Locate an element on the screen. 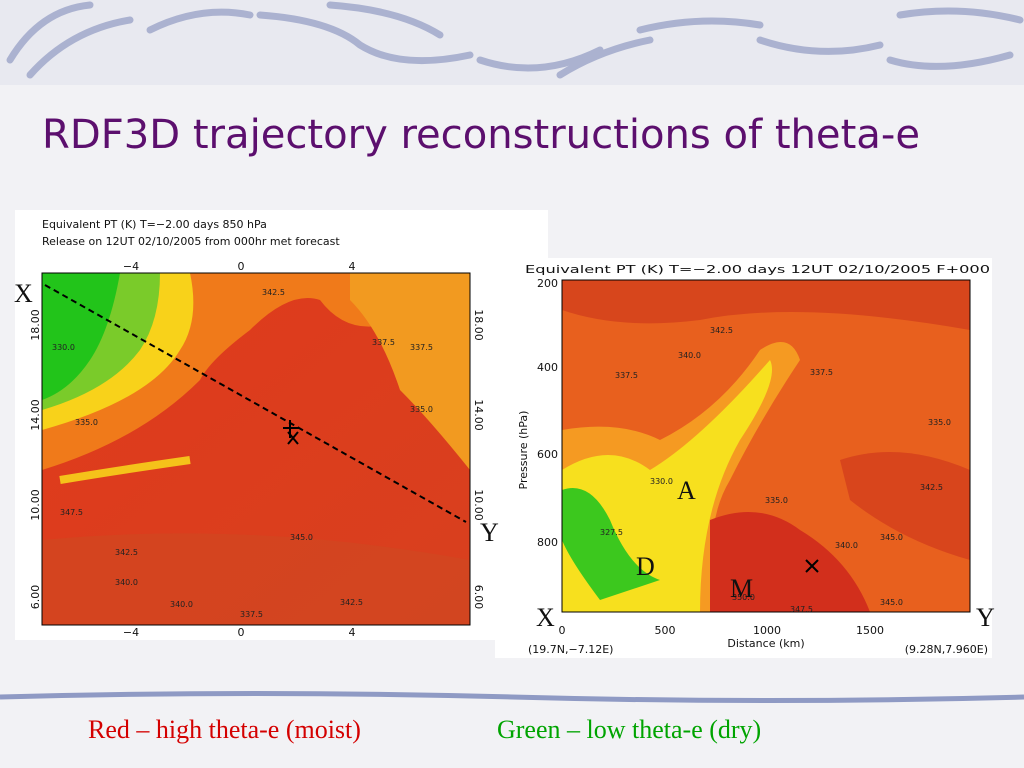 Image resolution: width=1024 pixels, height=768 pixels. y-tick-label: 400 is located at coordinates (547, 367).